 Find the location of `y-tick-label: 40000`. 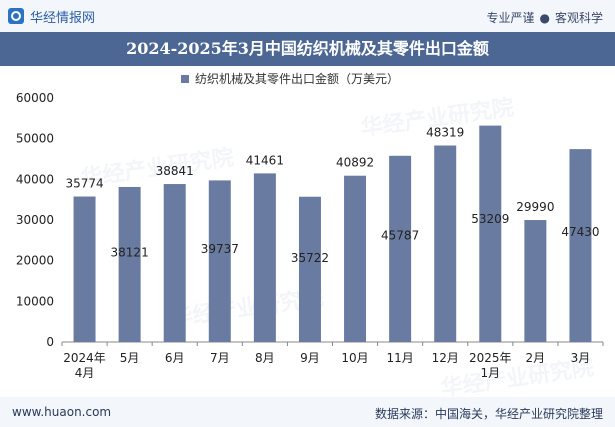

y-tick-label: 40000 is located at coordinates (35, 179).